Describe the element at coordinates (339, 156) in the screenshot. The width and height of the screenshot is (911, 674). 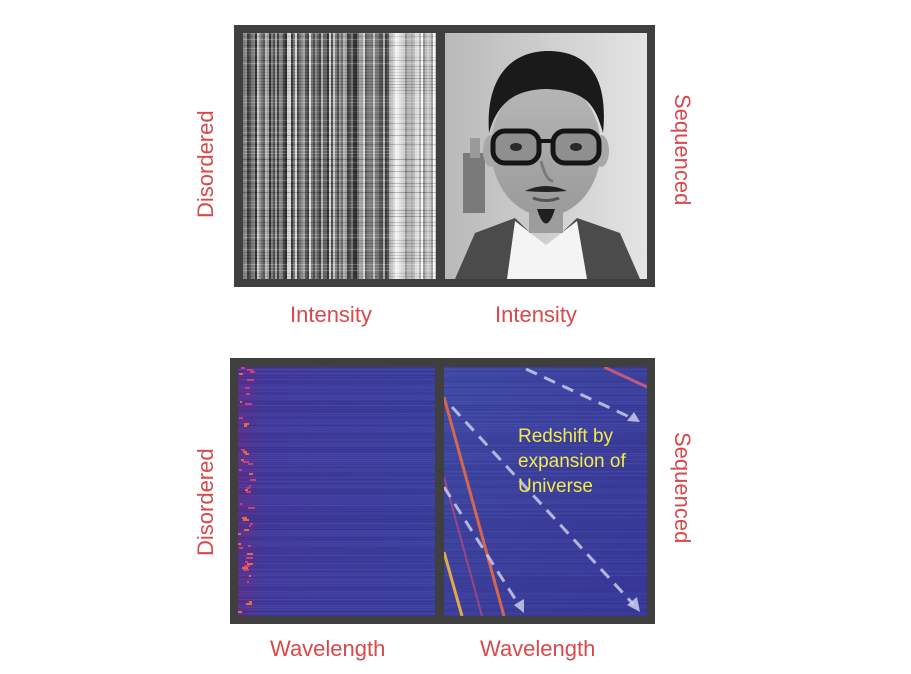
I see `disordered-intensity-stripes` at that location.